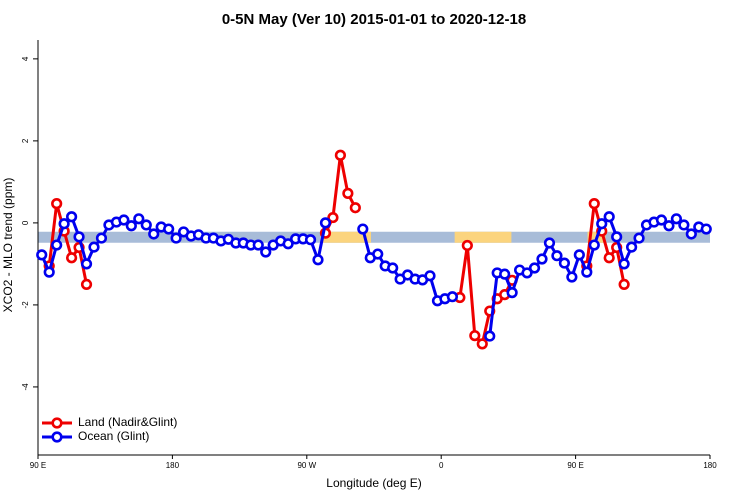  What do you see at coordinates (25, 387) in the screenshot?
I see `y-tick-label: -4` at bounding box center [25, 387].